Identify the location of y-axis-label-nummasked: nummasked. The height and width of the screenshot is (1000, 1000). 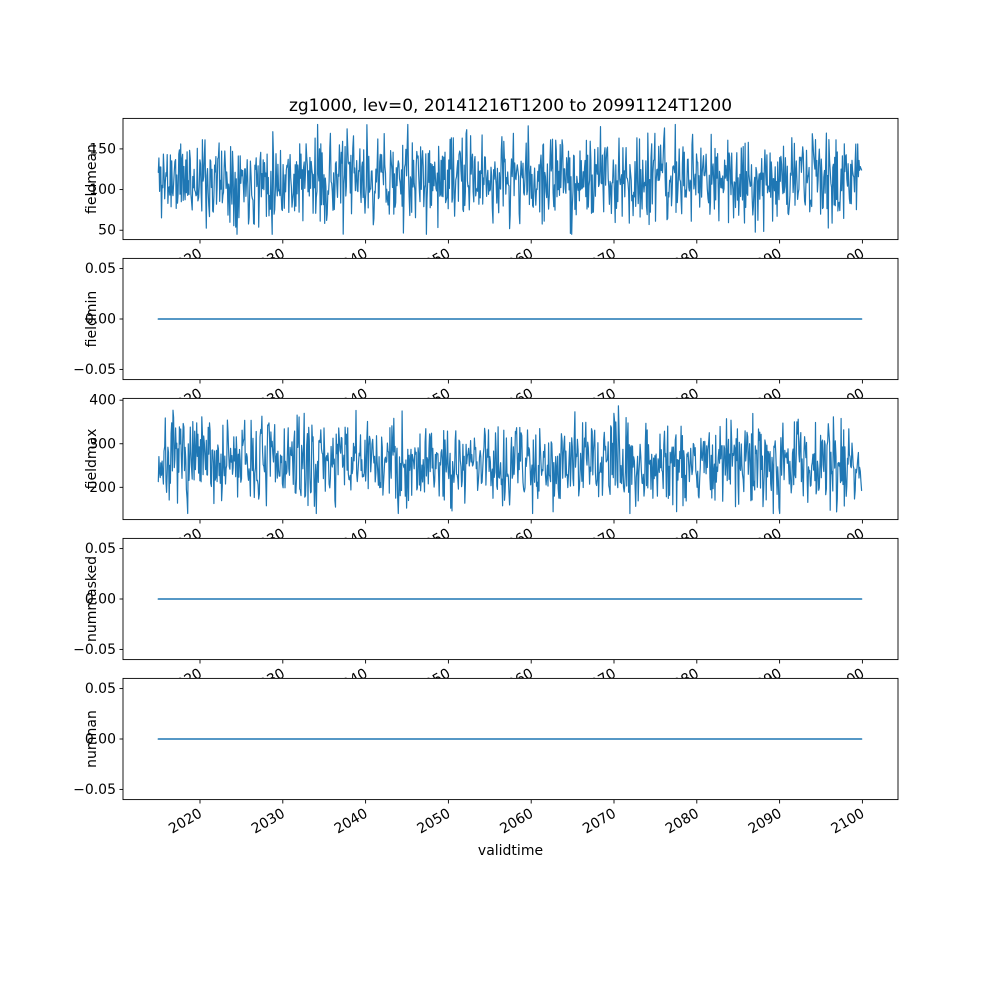
(92, 599).